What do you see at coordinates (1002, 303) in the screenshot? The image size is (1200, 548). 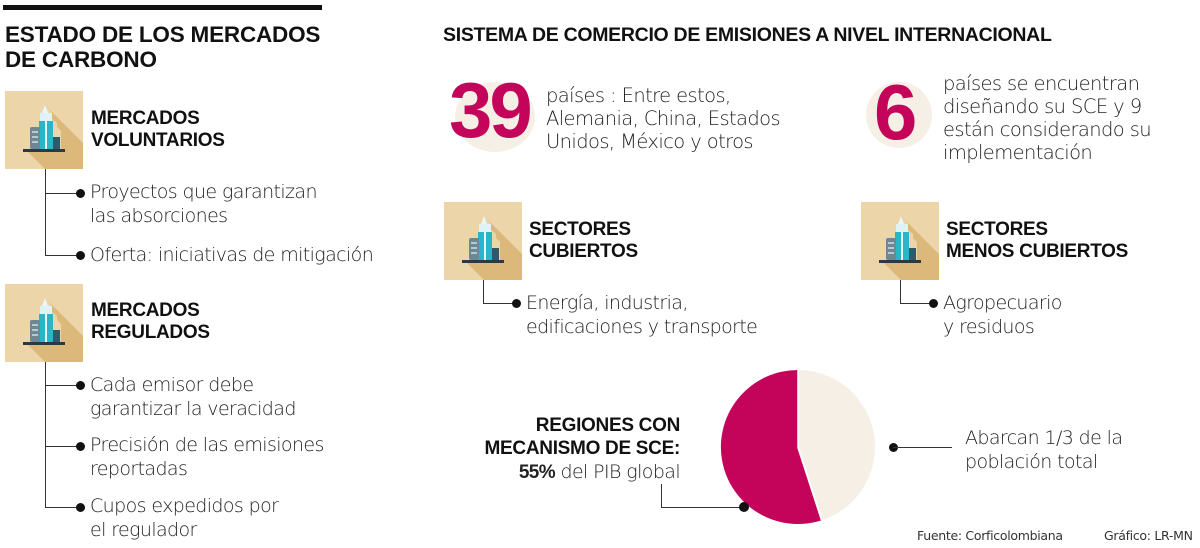 I see `less-covered-item-line1: Agropecuario` at bounding box center [1002, 303].